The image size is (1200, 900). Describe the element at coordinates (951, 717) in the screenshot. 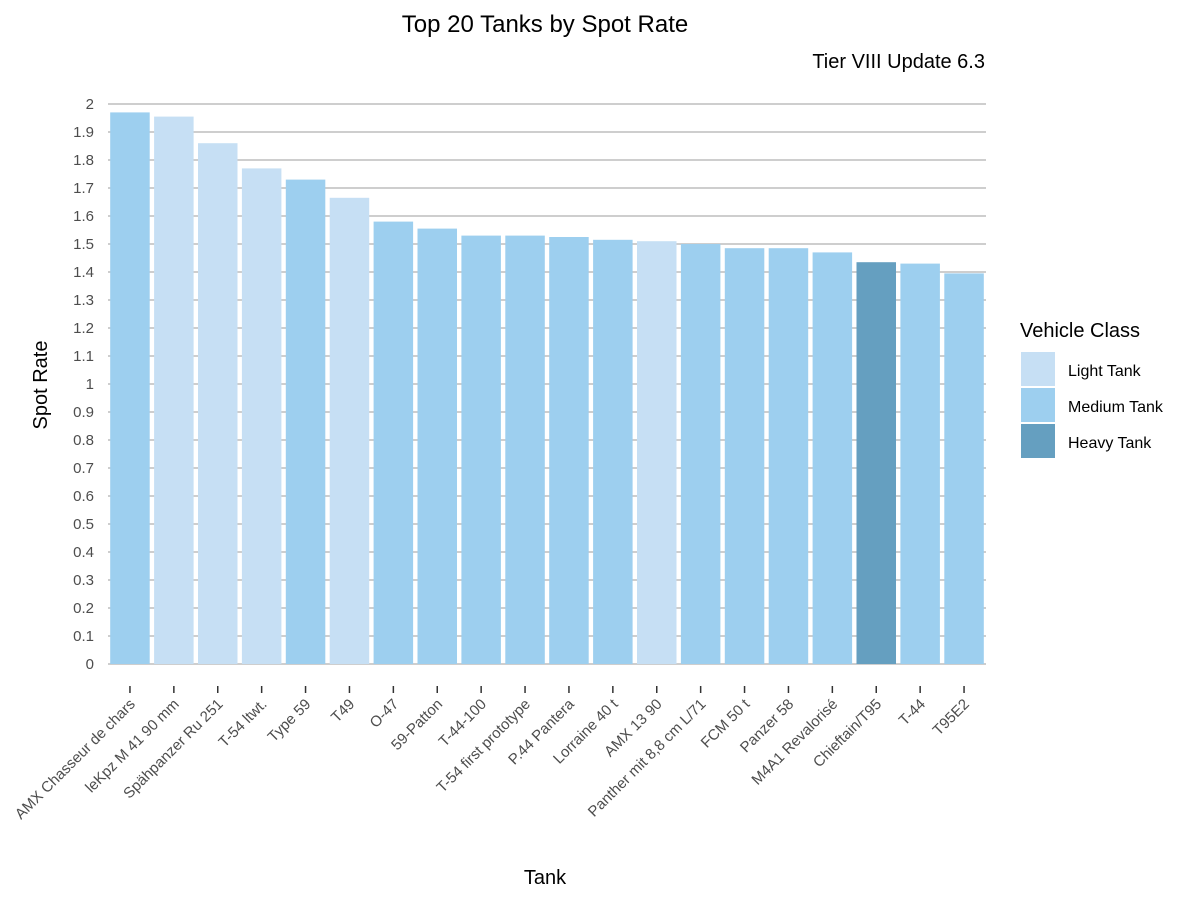

I see `x-tick-label: T95E2` at that location.